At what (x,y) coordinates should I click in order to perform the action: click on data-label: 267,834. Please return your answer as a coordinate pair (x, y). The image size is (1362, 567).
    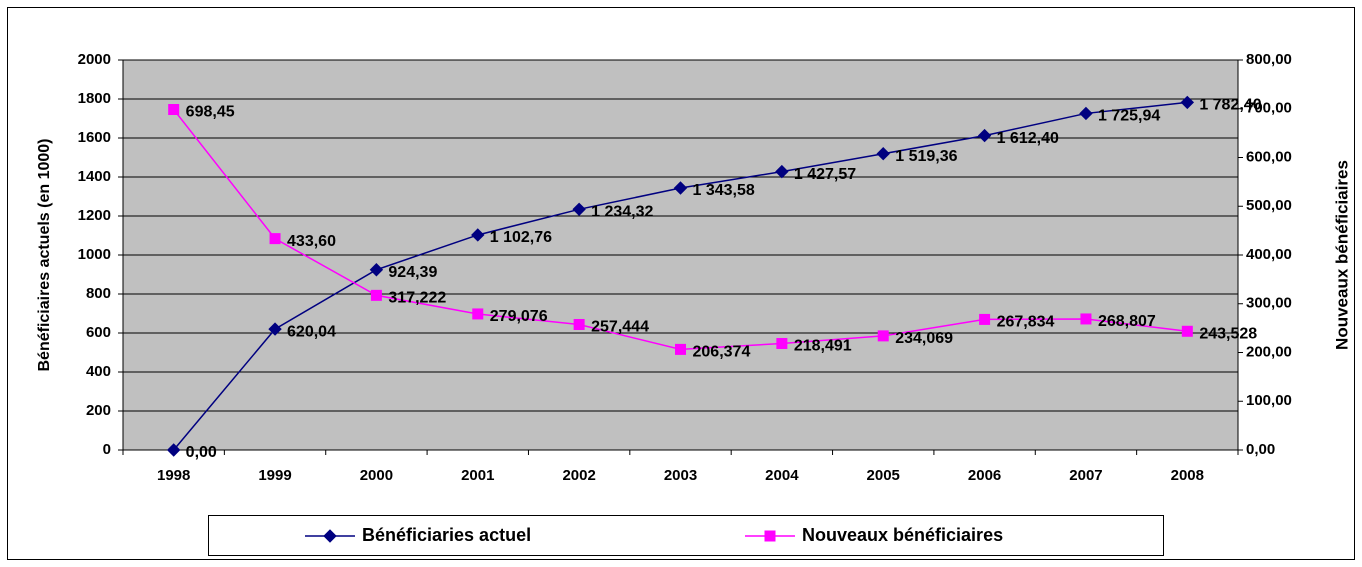
    Looking at the image, I should click on (1026, 322).